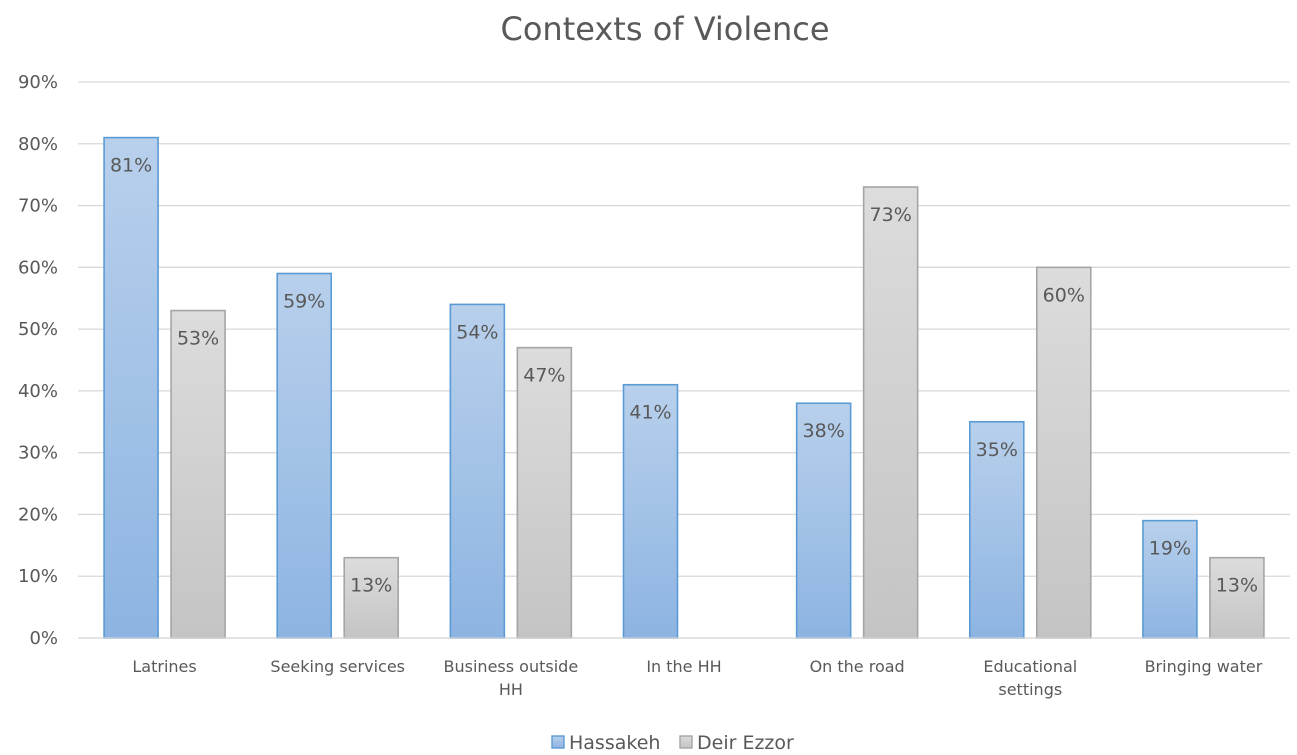 The height and width of the screenshot is (755, 1297). Describe the element at coordinates (198, 339) in the screenshot. I see `data-label: 53%` at that location.